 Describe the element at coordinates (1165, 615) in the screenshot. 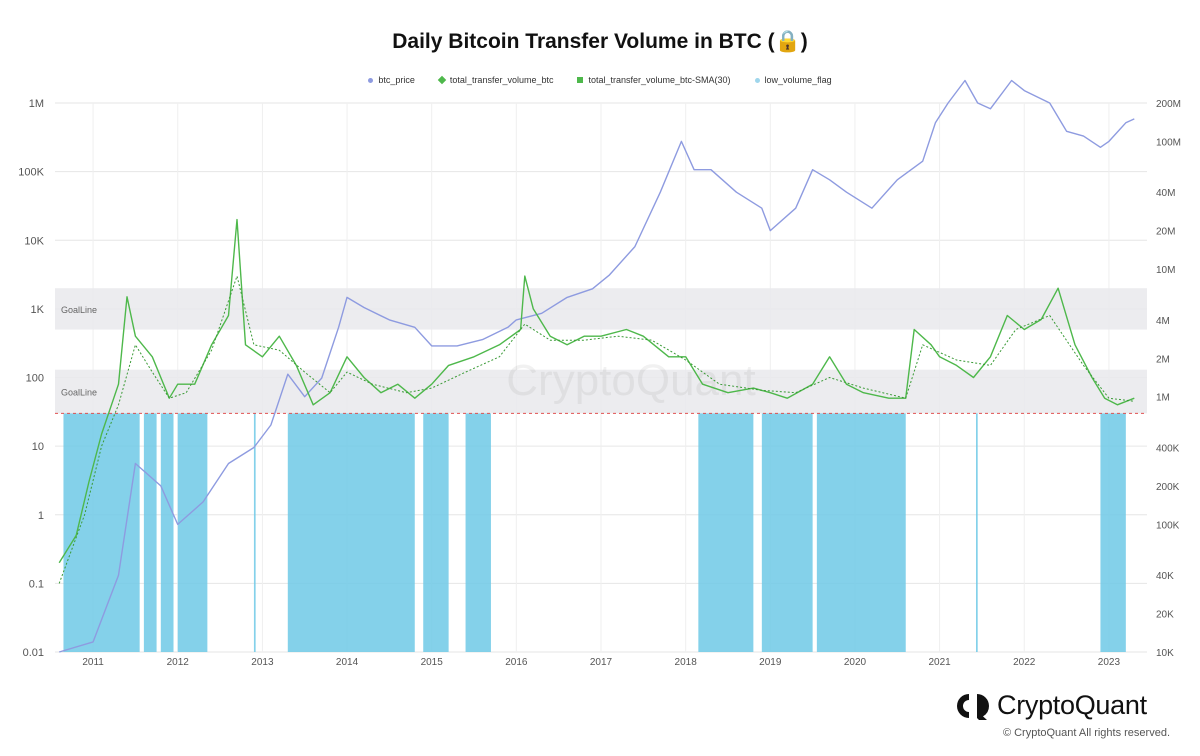

I see `y-right-tick-label: 20K` at that location.